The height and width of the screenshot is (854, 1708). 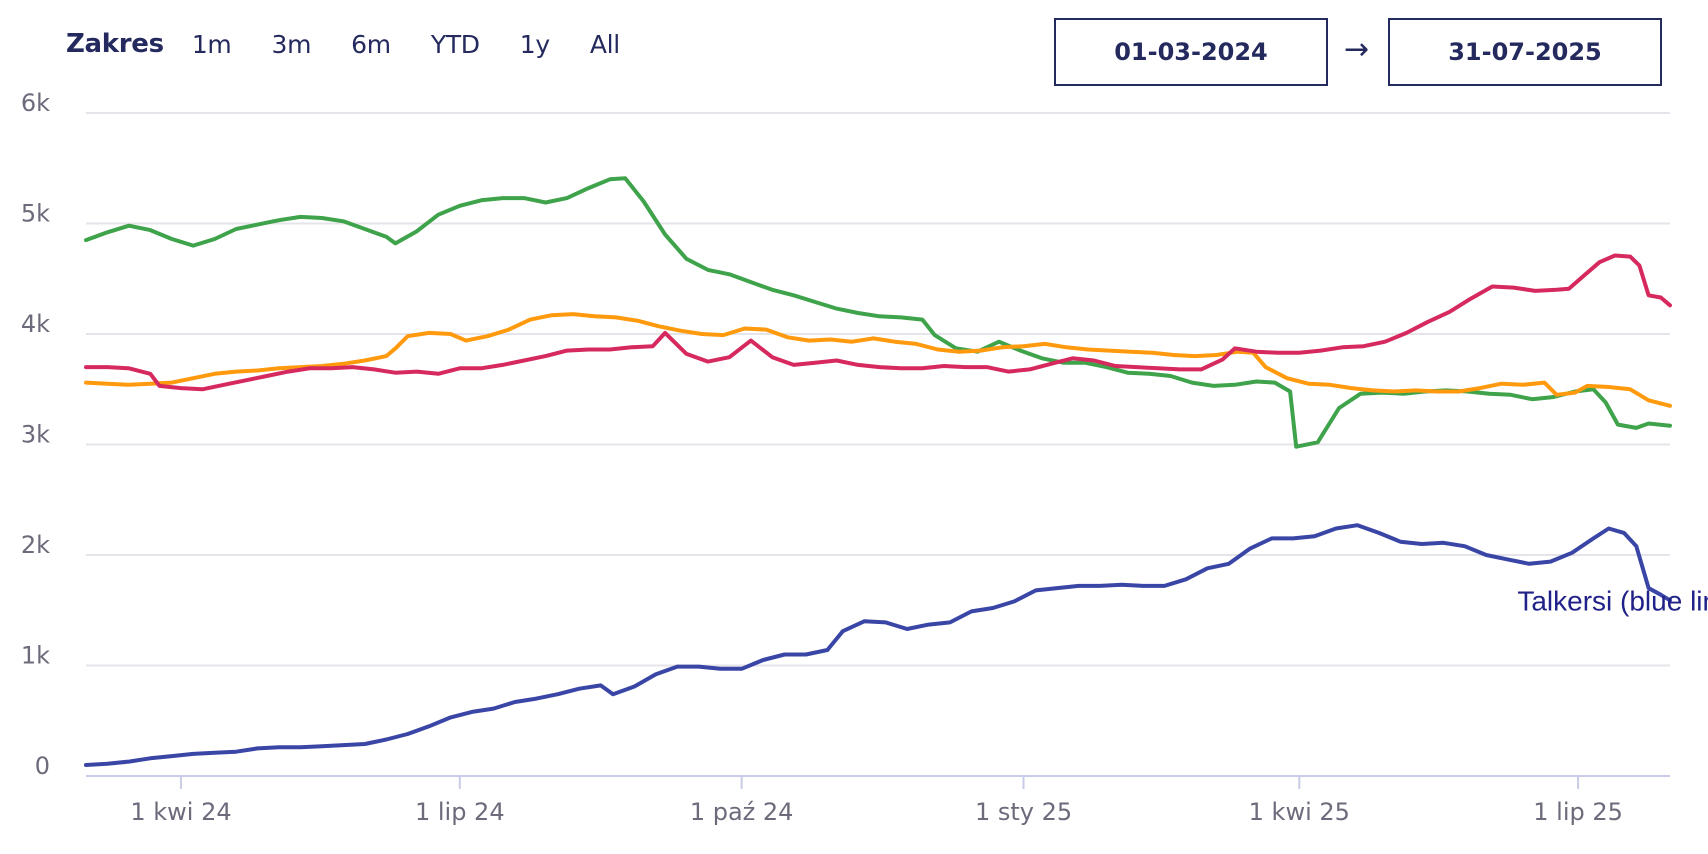 What do you see at coordinates (455, 44) in the screenshot?
I see `range-ytd-button: YTD` at bounding box center [455, 44].